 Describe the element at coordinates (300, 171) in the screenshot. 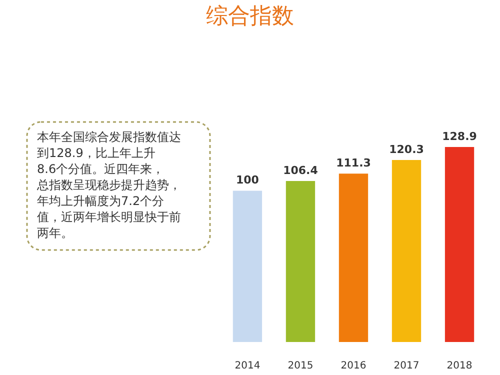

I see `data-label: 106.4` at that location.